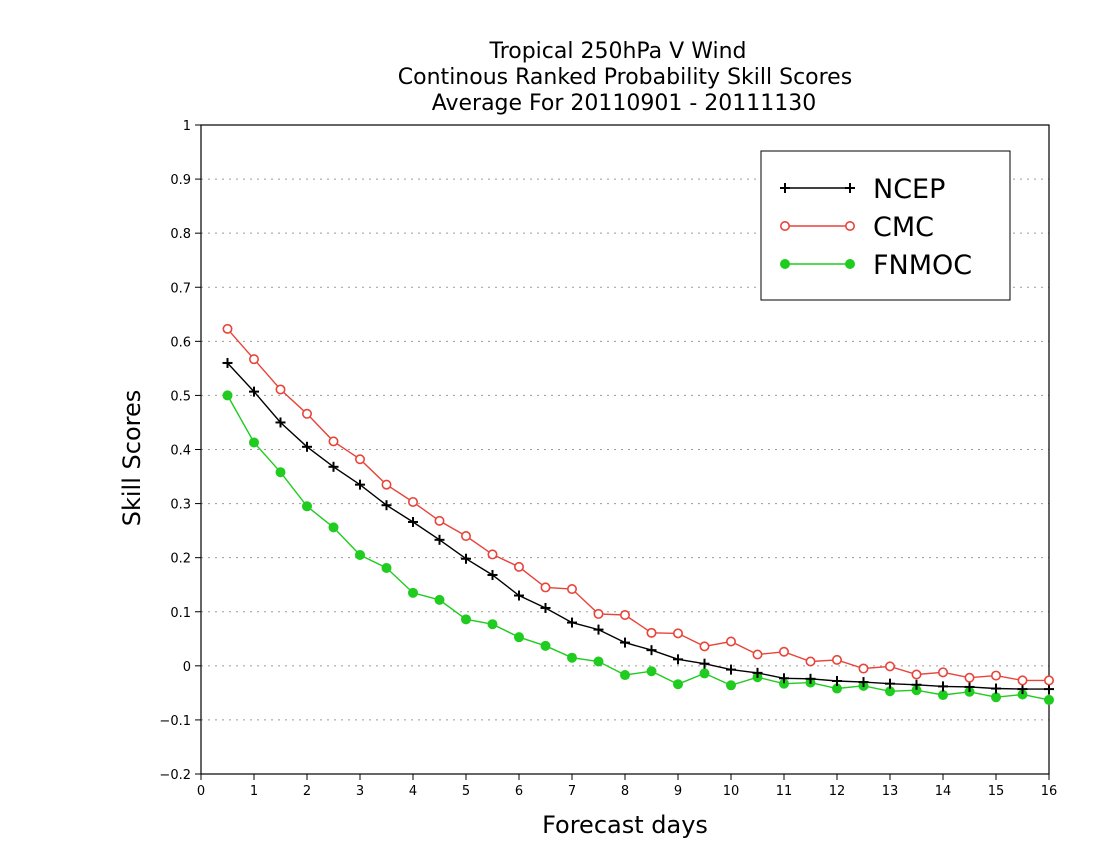  What do you see at coordinates (731, 791) in the screenshot?
I see `x-tick-label: 10` at bounding box center [731, 791].